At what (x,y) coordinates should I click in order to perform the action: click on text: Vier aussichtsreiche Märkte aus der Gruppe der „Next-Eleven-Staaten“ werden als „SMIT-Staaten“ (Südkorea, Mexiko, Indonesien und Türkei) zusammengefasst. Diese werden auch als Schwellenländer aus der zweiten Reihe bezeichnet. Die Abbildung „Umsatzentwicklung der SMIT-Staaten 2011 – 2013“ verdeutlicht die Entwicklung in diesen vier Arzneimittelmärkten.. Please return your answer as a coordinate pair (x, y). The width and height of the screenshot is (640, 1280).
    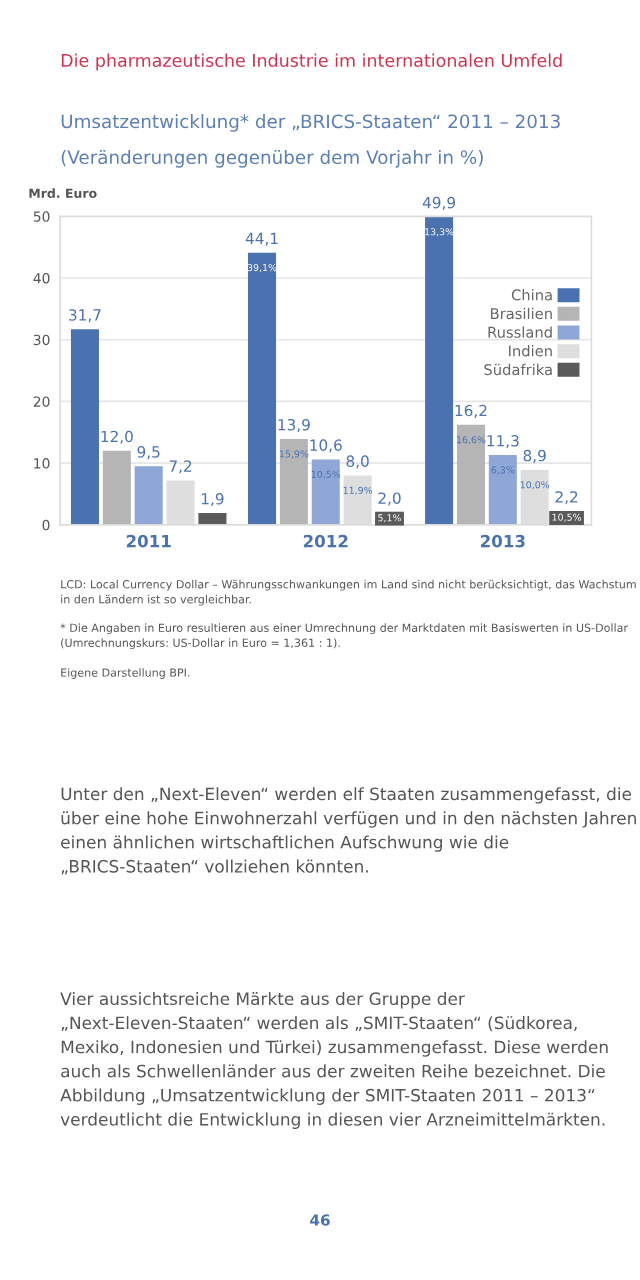
    Looking at the image, I should click on (334, 1061).